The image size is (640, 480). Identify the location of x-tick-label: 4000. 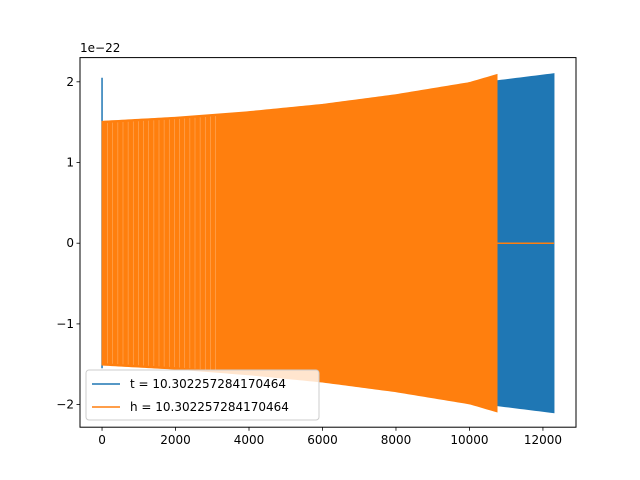
(249, 440).